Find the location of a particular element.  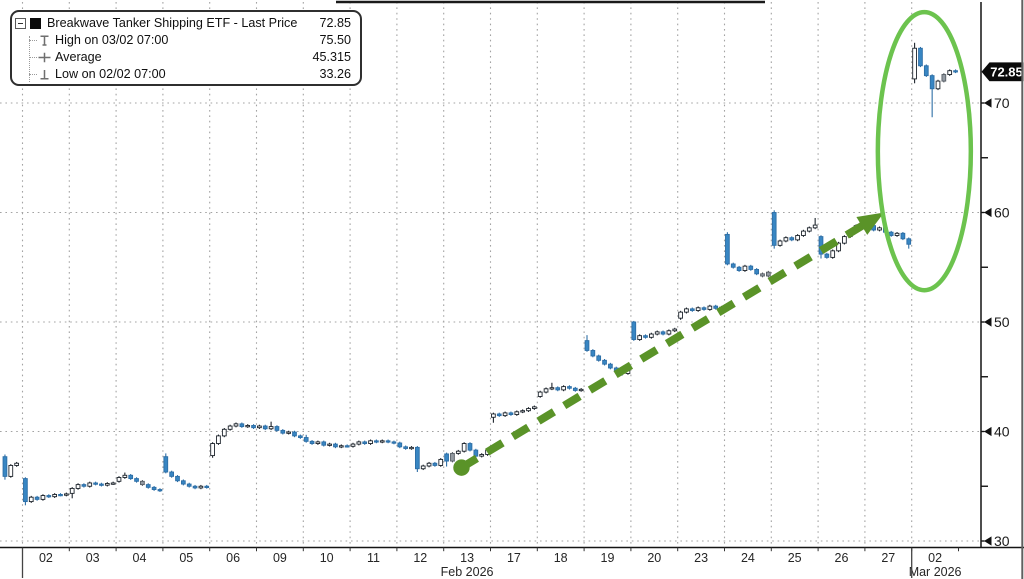

svg-text: 11 is located at coordinates (373, 558).